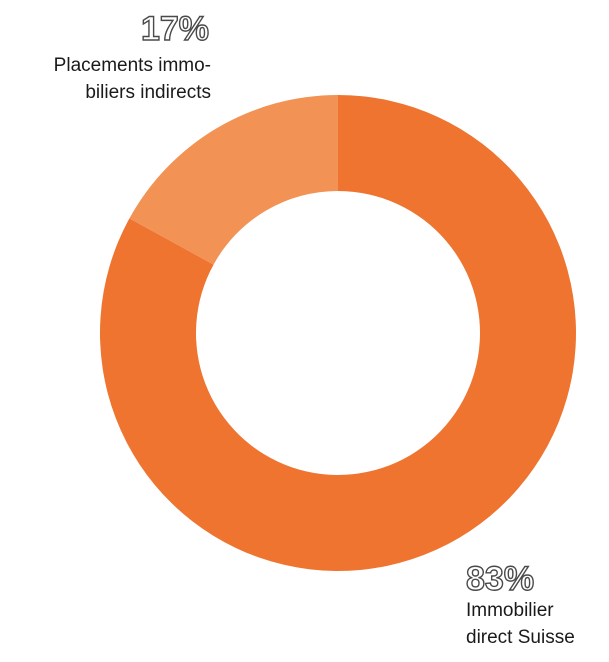 The width and height of the screenshot is (609, 662). I want to click on slice-label-line: direct Suisse, so click(520, 637).